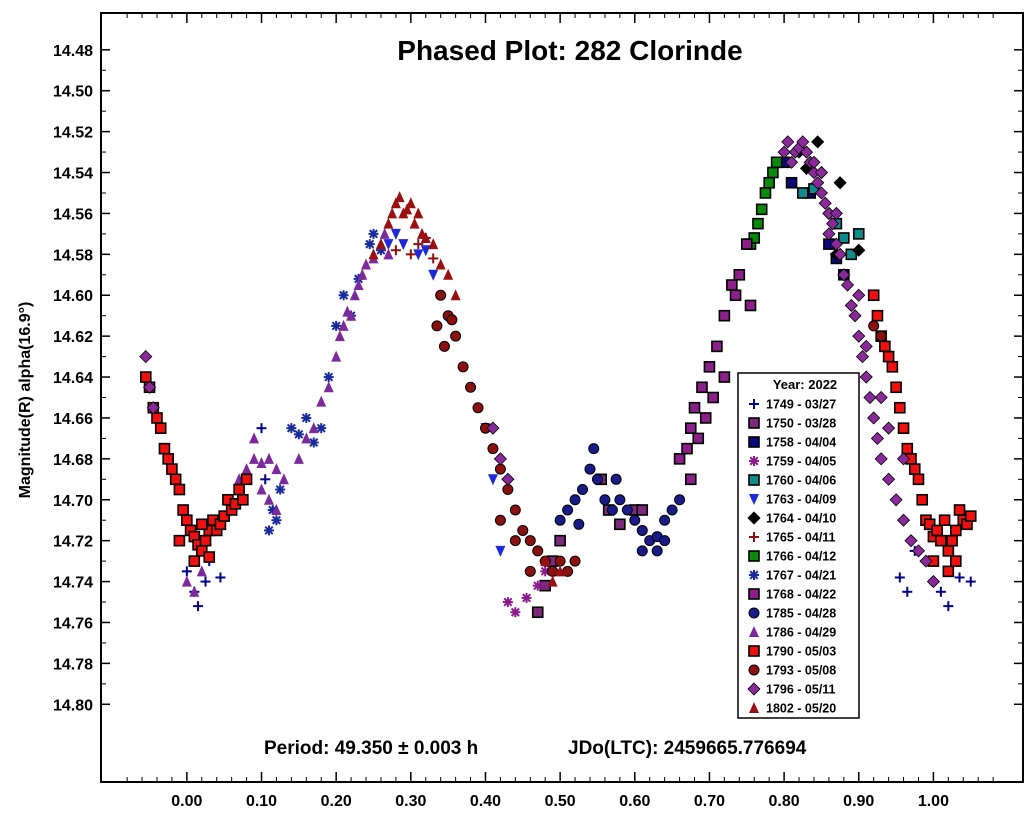  Describe the element at coordinates (73, 460) in the screenshot. I see `y-tick-label: 14.68` at that location.